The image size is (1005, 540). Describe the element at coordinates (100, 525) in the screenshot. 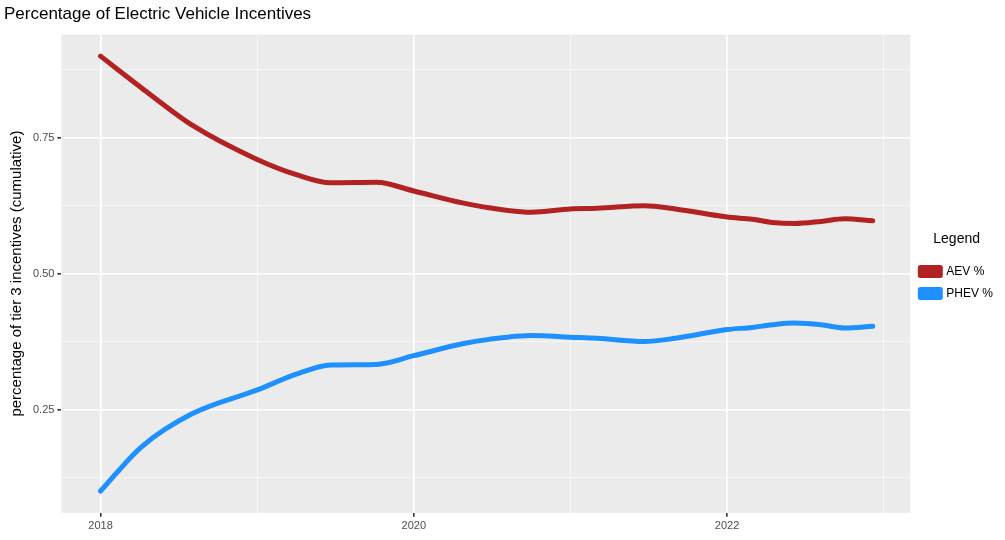

I see `x-tick-label: 2018` at that location.